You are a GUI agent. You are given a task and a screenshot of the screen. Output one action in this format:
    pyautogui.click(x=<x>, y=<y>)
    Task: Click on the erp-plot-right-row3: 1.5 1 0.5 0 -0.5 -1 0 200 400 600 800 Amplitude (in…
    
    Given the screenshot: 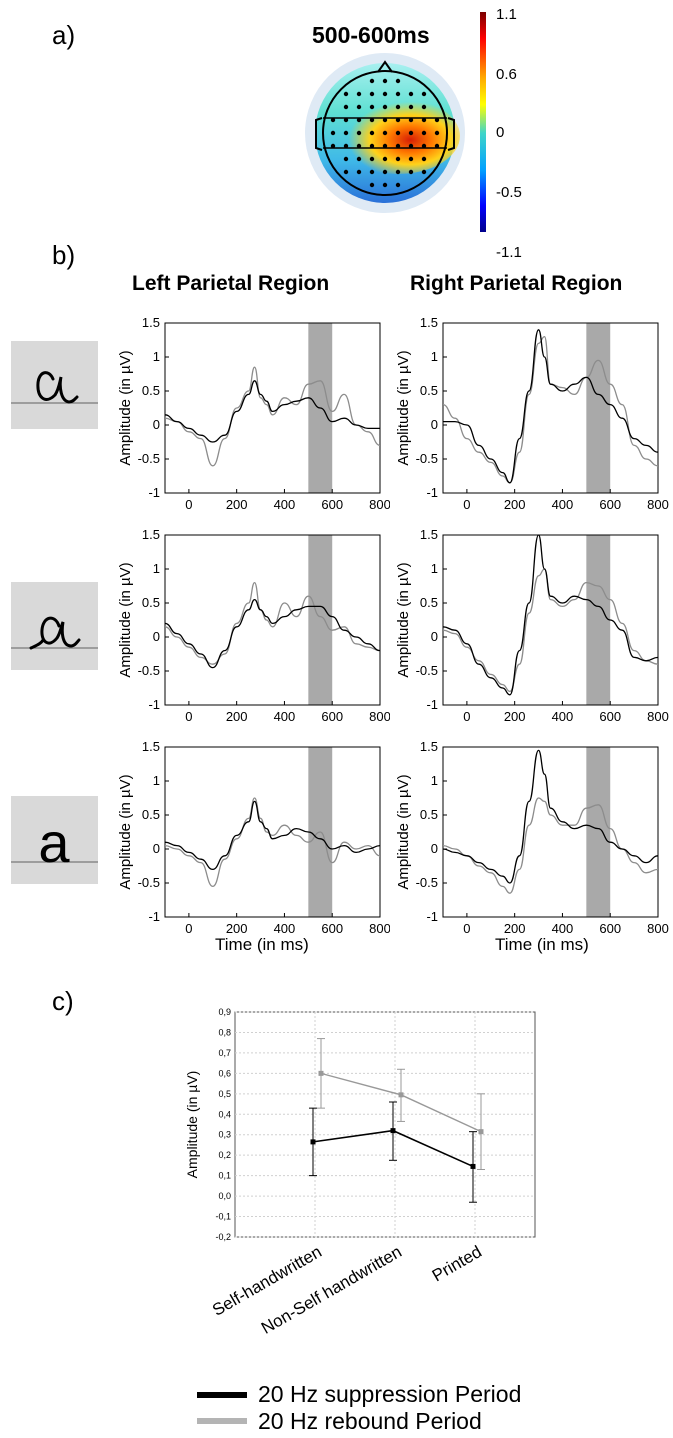 What is the action you would take?
    pyautogui.click(x=532, y=837)
    